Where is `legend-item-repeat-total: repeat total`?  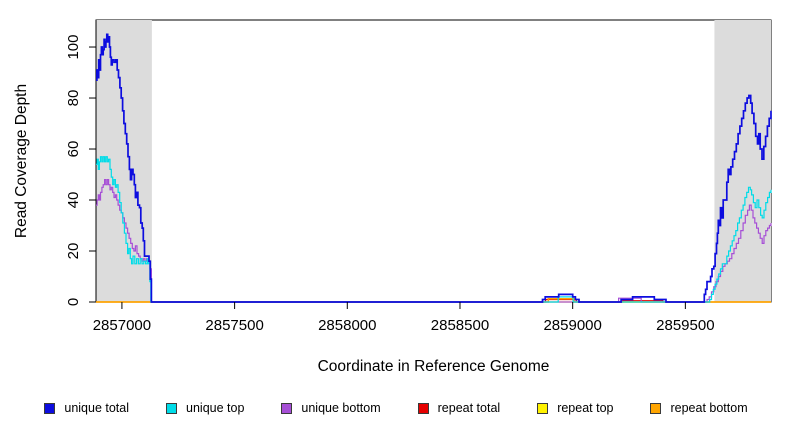
legend-item-repeat-total: repeat total is located at coordinates (459, 407).